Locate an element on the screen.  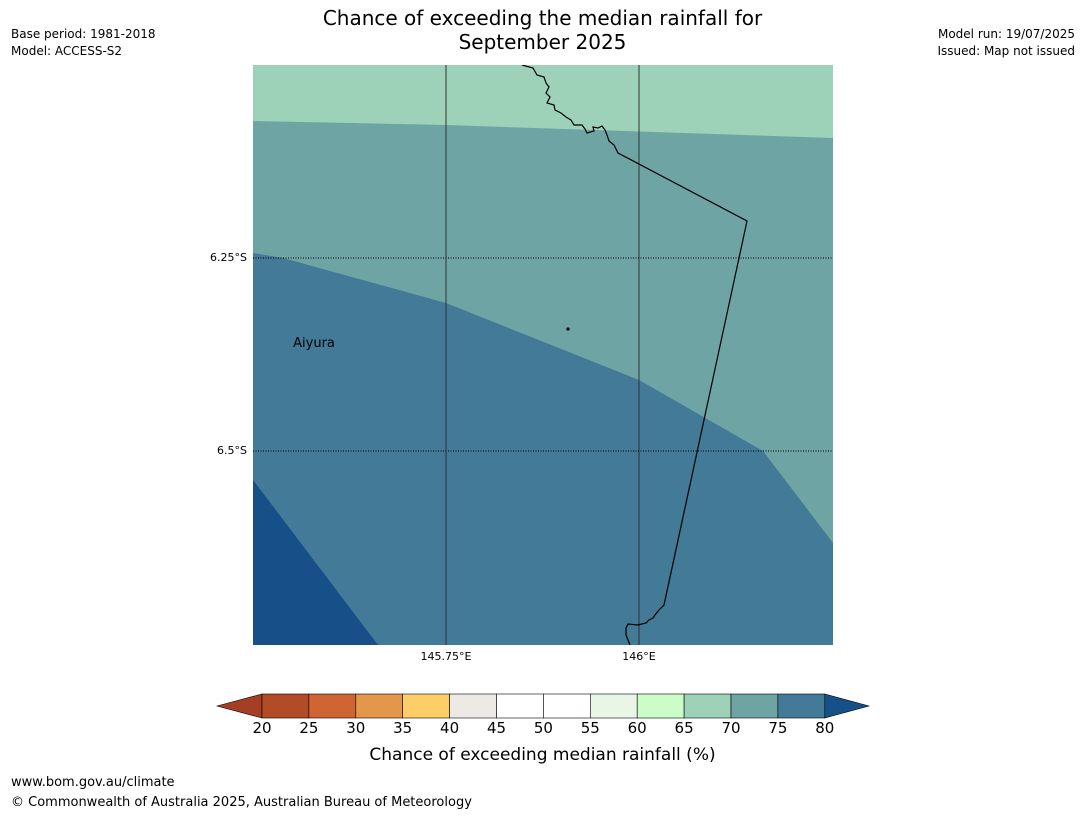
colorbar-svg is located at coordinates (543, 706).